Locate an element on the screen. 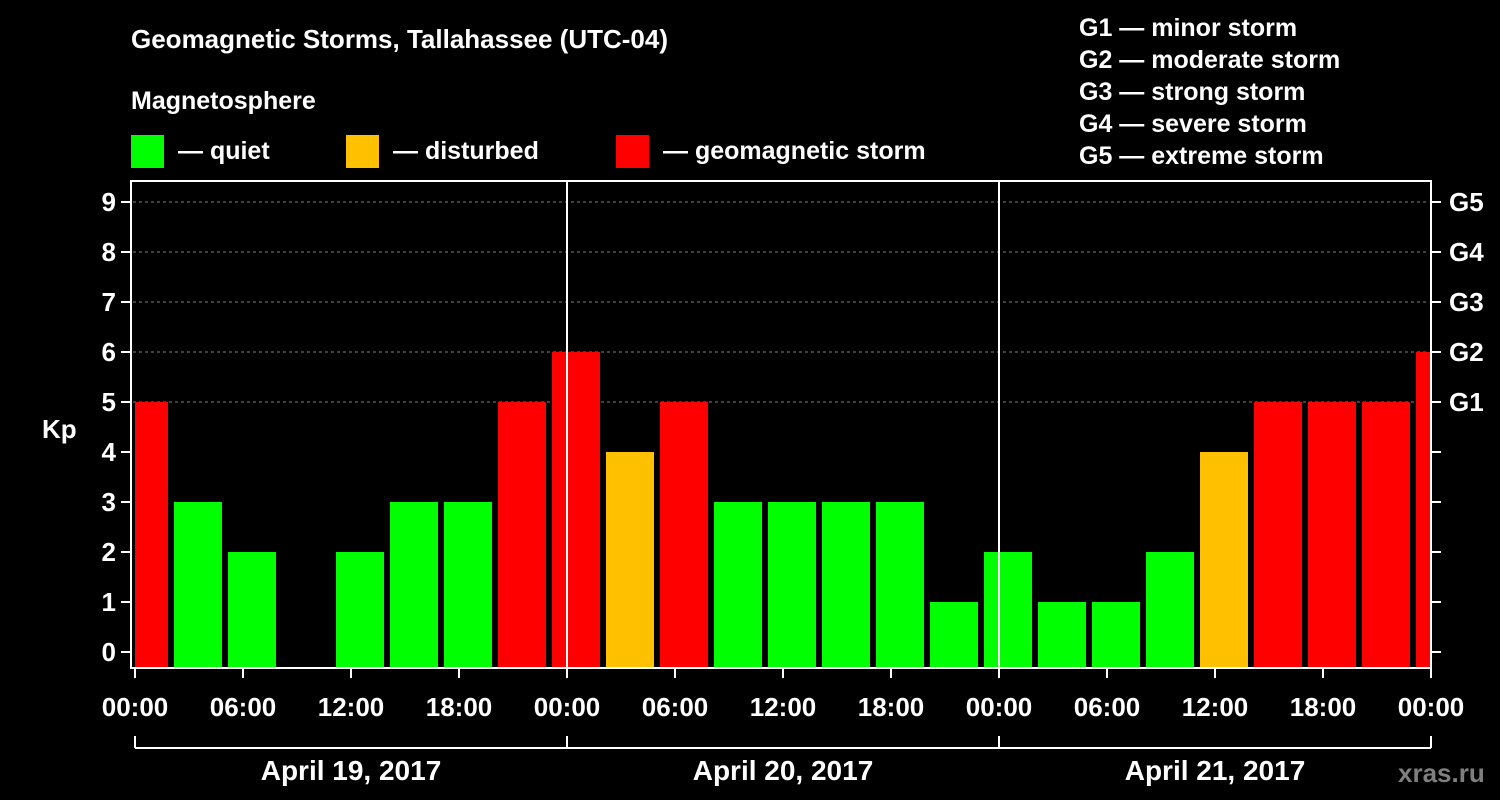  date-label: April 20, 2017 is located at coordinates (783, 770).